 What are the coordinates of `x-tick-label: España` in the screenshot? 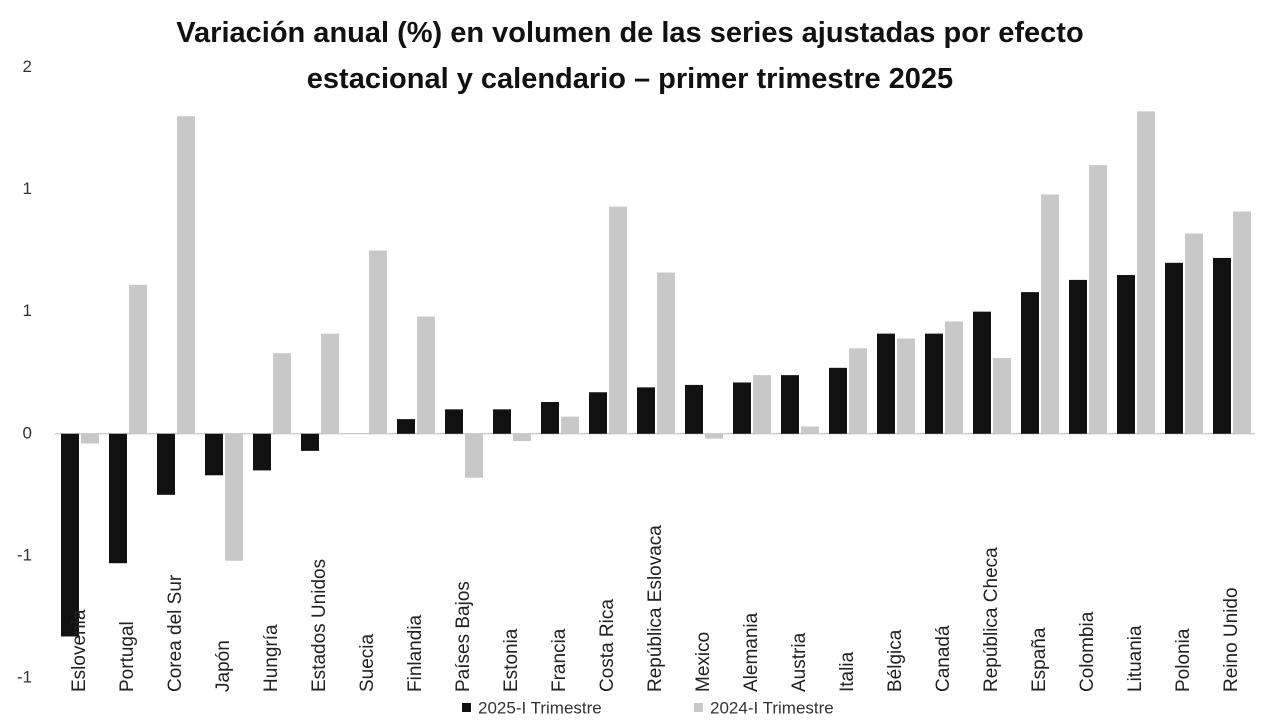 It's located at (1039, 659).